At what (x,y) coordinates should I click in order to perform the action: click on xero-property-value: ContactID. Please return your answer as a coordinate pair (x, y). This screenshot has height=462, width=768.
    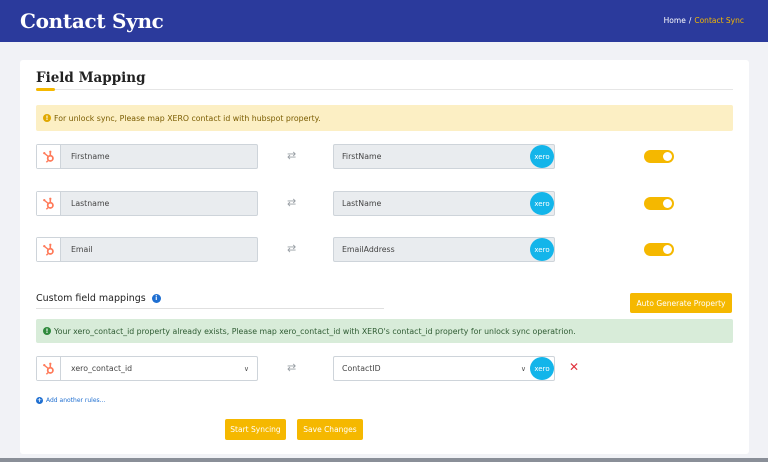
    Looking at the image, I should click on (361, 368).